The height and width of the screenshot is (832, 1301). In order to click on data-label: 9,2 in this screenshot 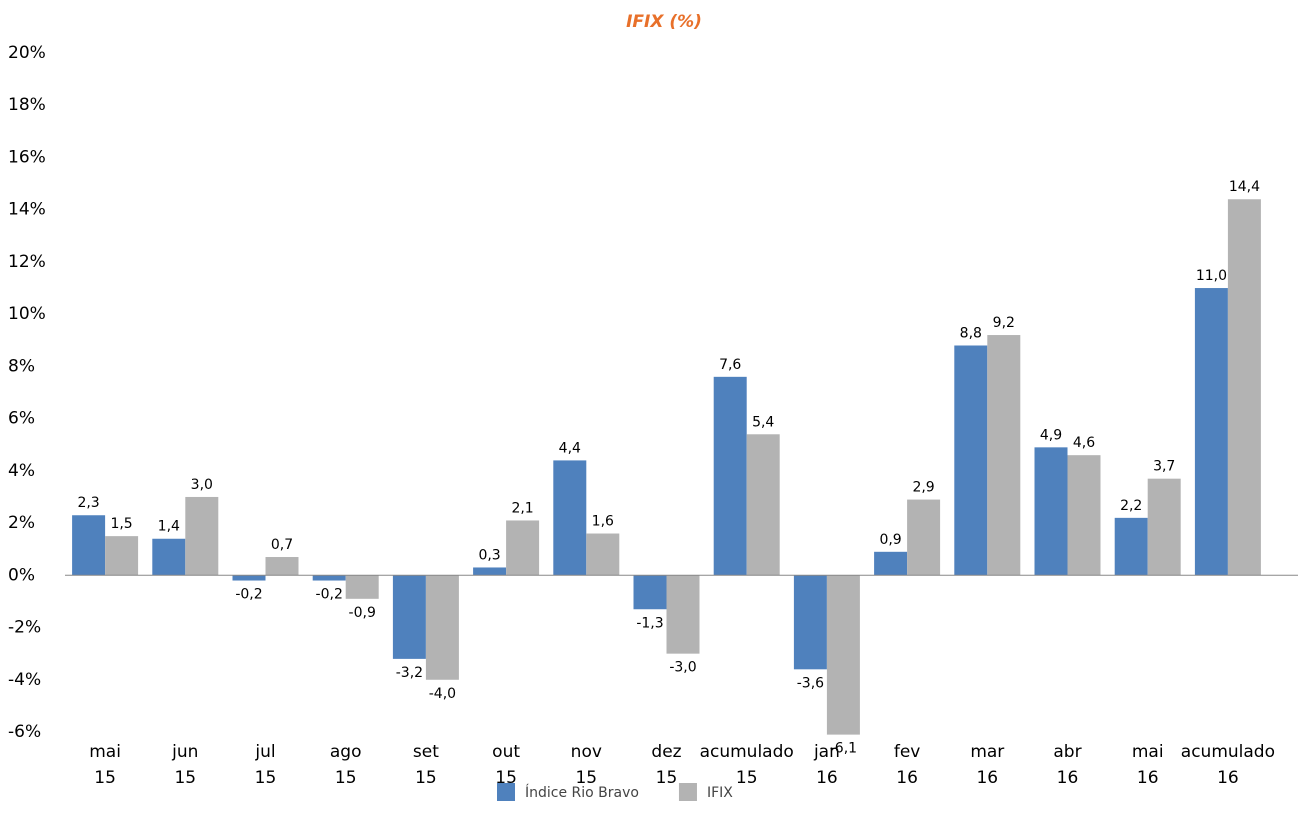, I will do `click(1004, 323)`.